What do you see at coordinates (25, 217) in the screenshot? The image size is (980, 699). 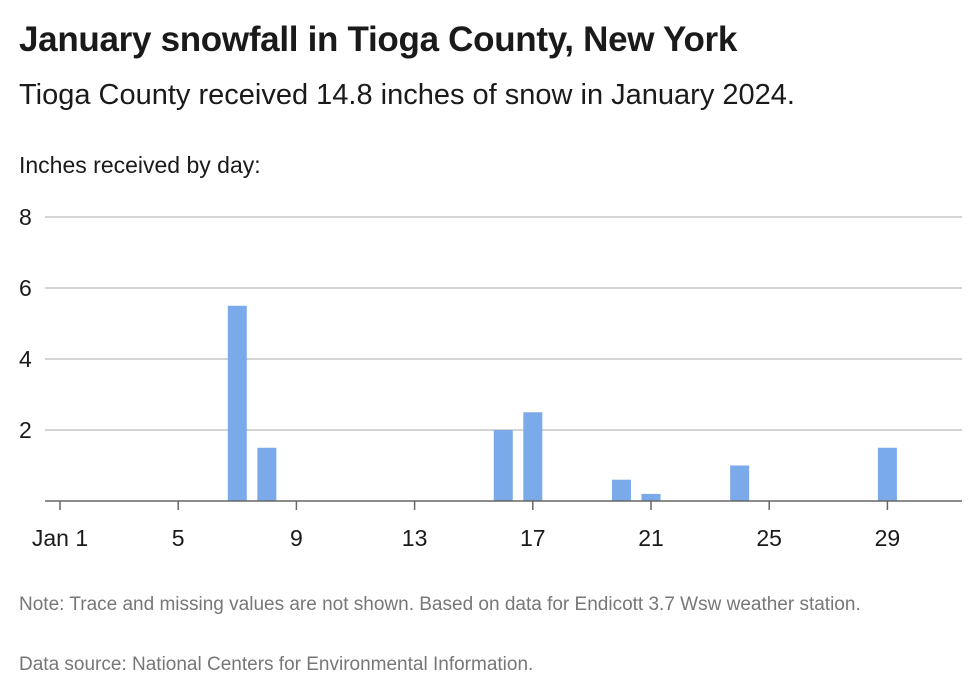 I see `y-tick-label: 8` at bounding box center [25, 217].